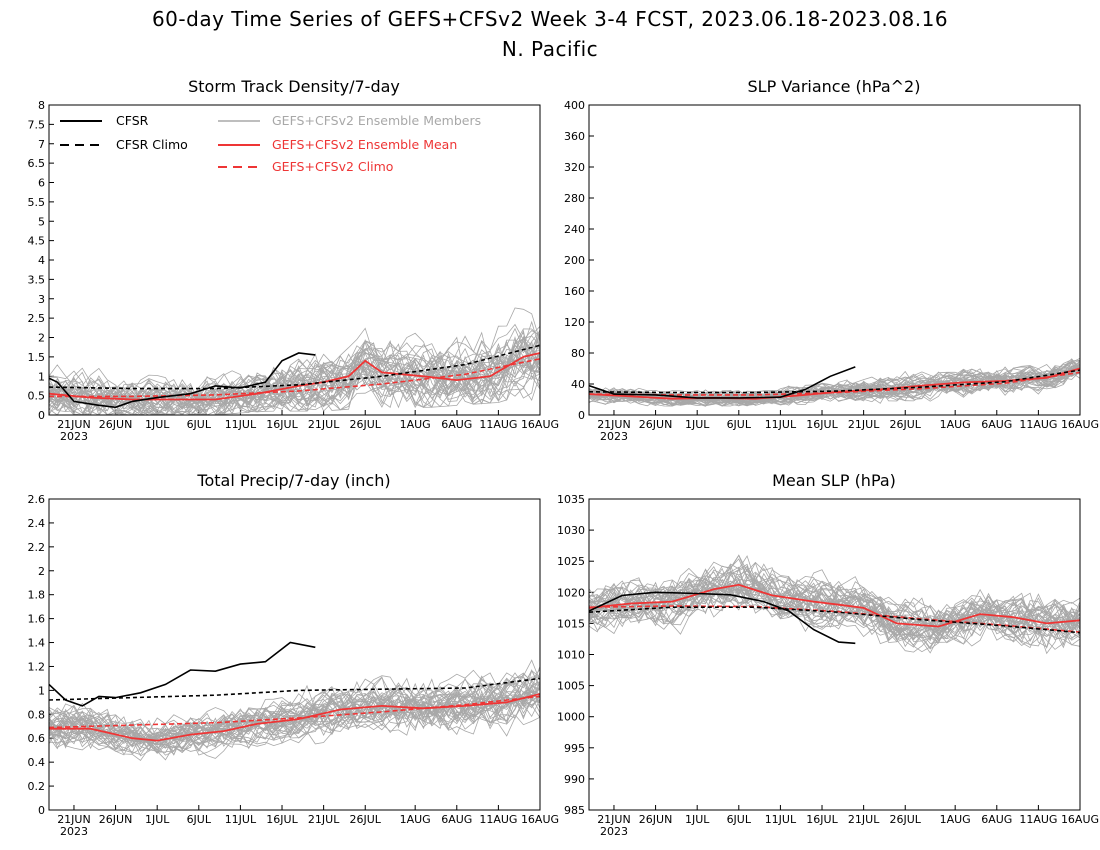 The width and height of the screenshot is (1100, 850). Describe the element at coordinates (37, 786) in the screenshot. I see `y-tick-label: 0.2` at that location.